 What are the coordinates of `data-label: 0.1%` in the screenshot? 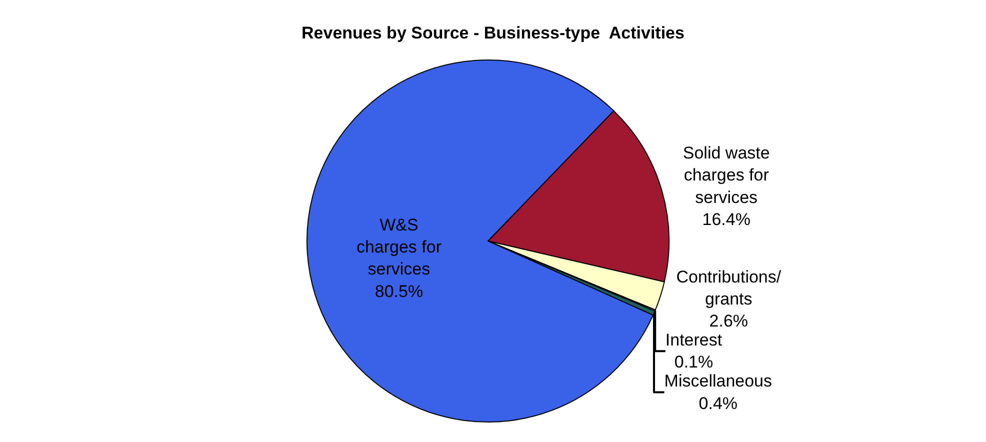 It's located at (694, 362).